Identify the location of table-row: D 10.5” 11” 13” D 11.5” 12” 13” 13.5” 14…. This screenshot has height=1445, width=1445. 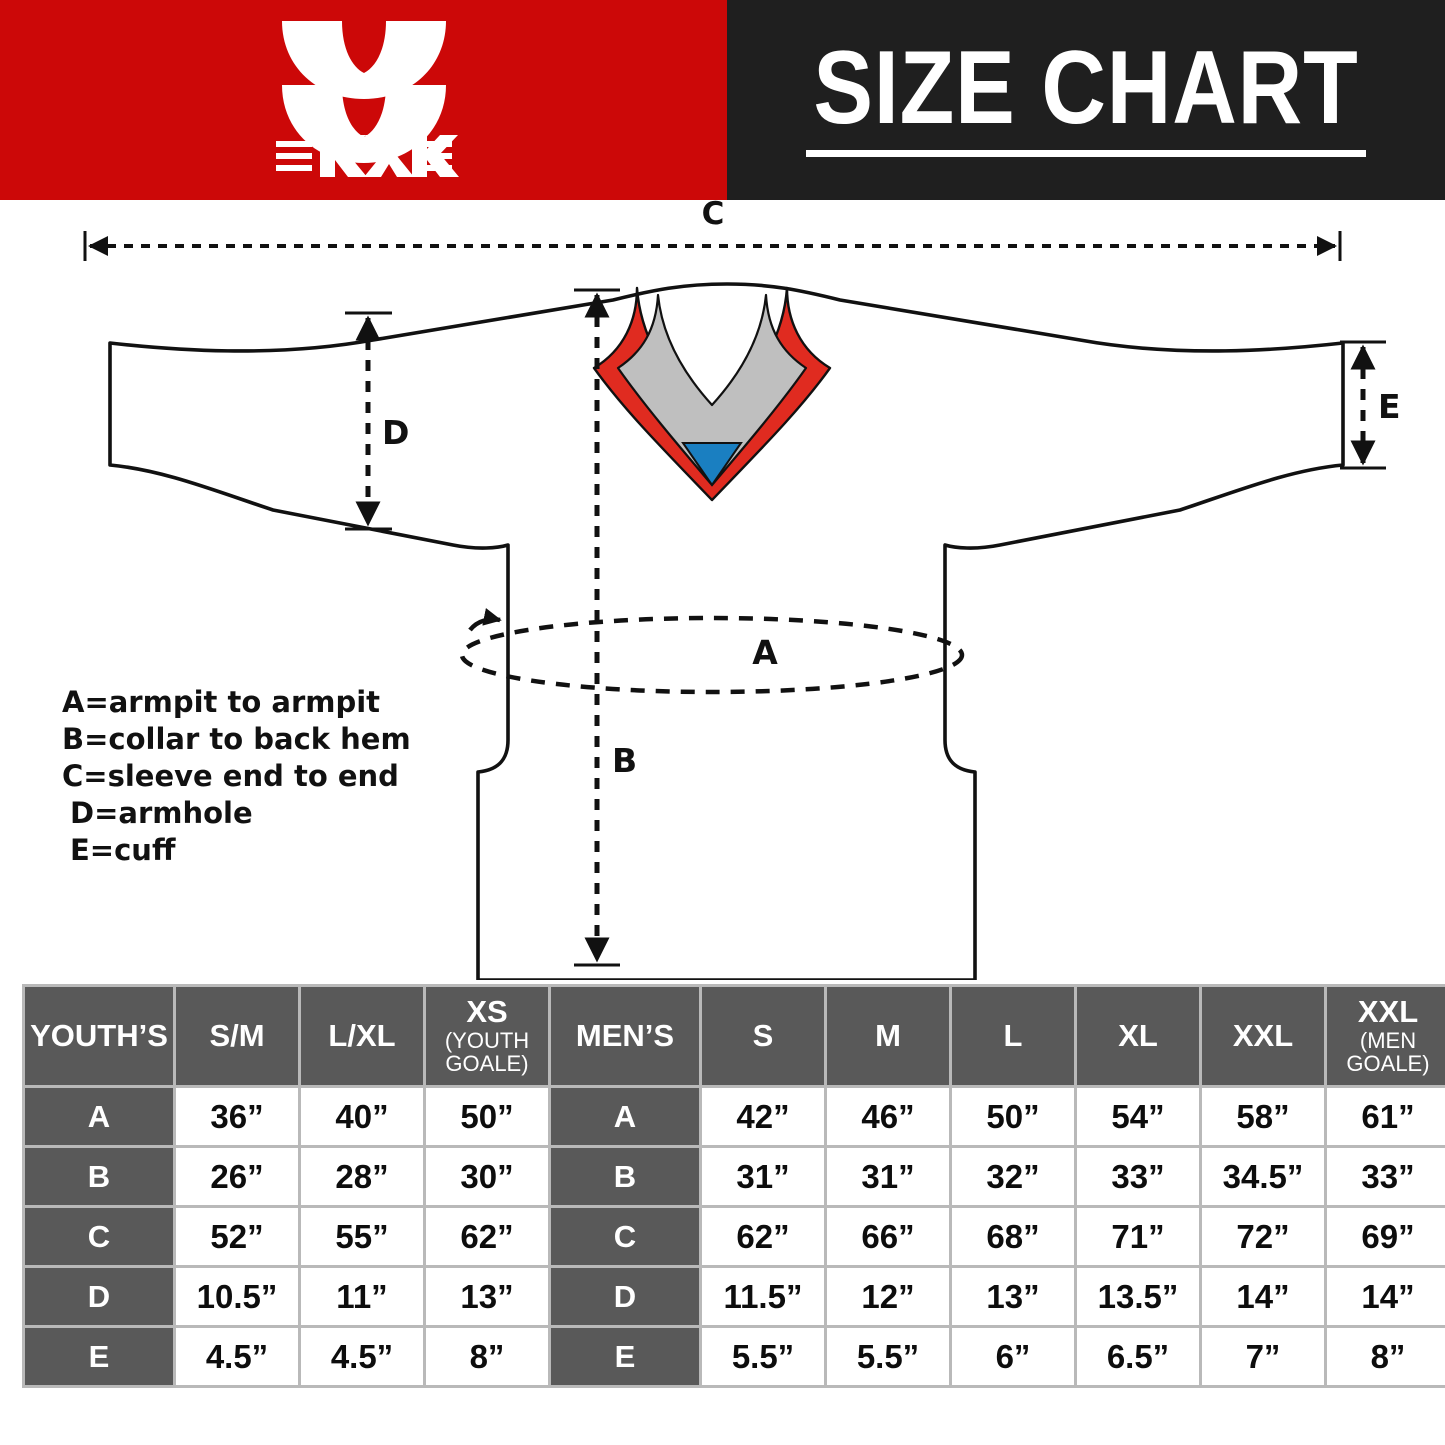
(735, 1296).